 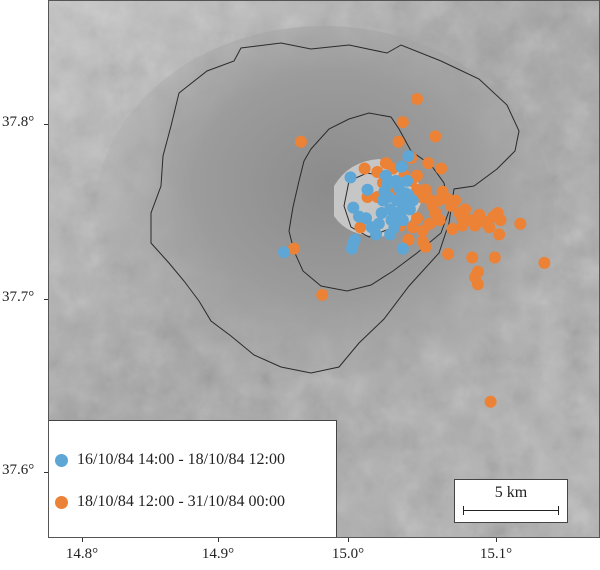 What do you see at coordinates (82, 554) in the screenshot?
I see `x-tick-label: 14.8°` at bounding box center [82, 554].